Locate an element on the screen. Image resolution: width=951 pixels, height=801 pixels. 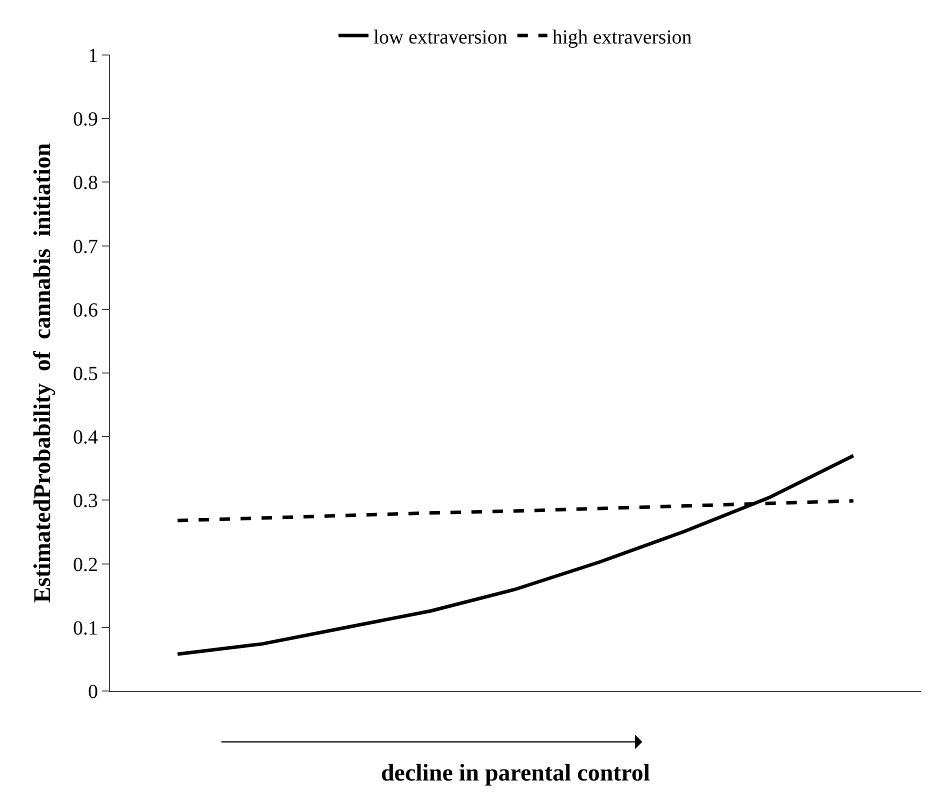
y-tick-label: 1 is located at coordinates (93, 56).